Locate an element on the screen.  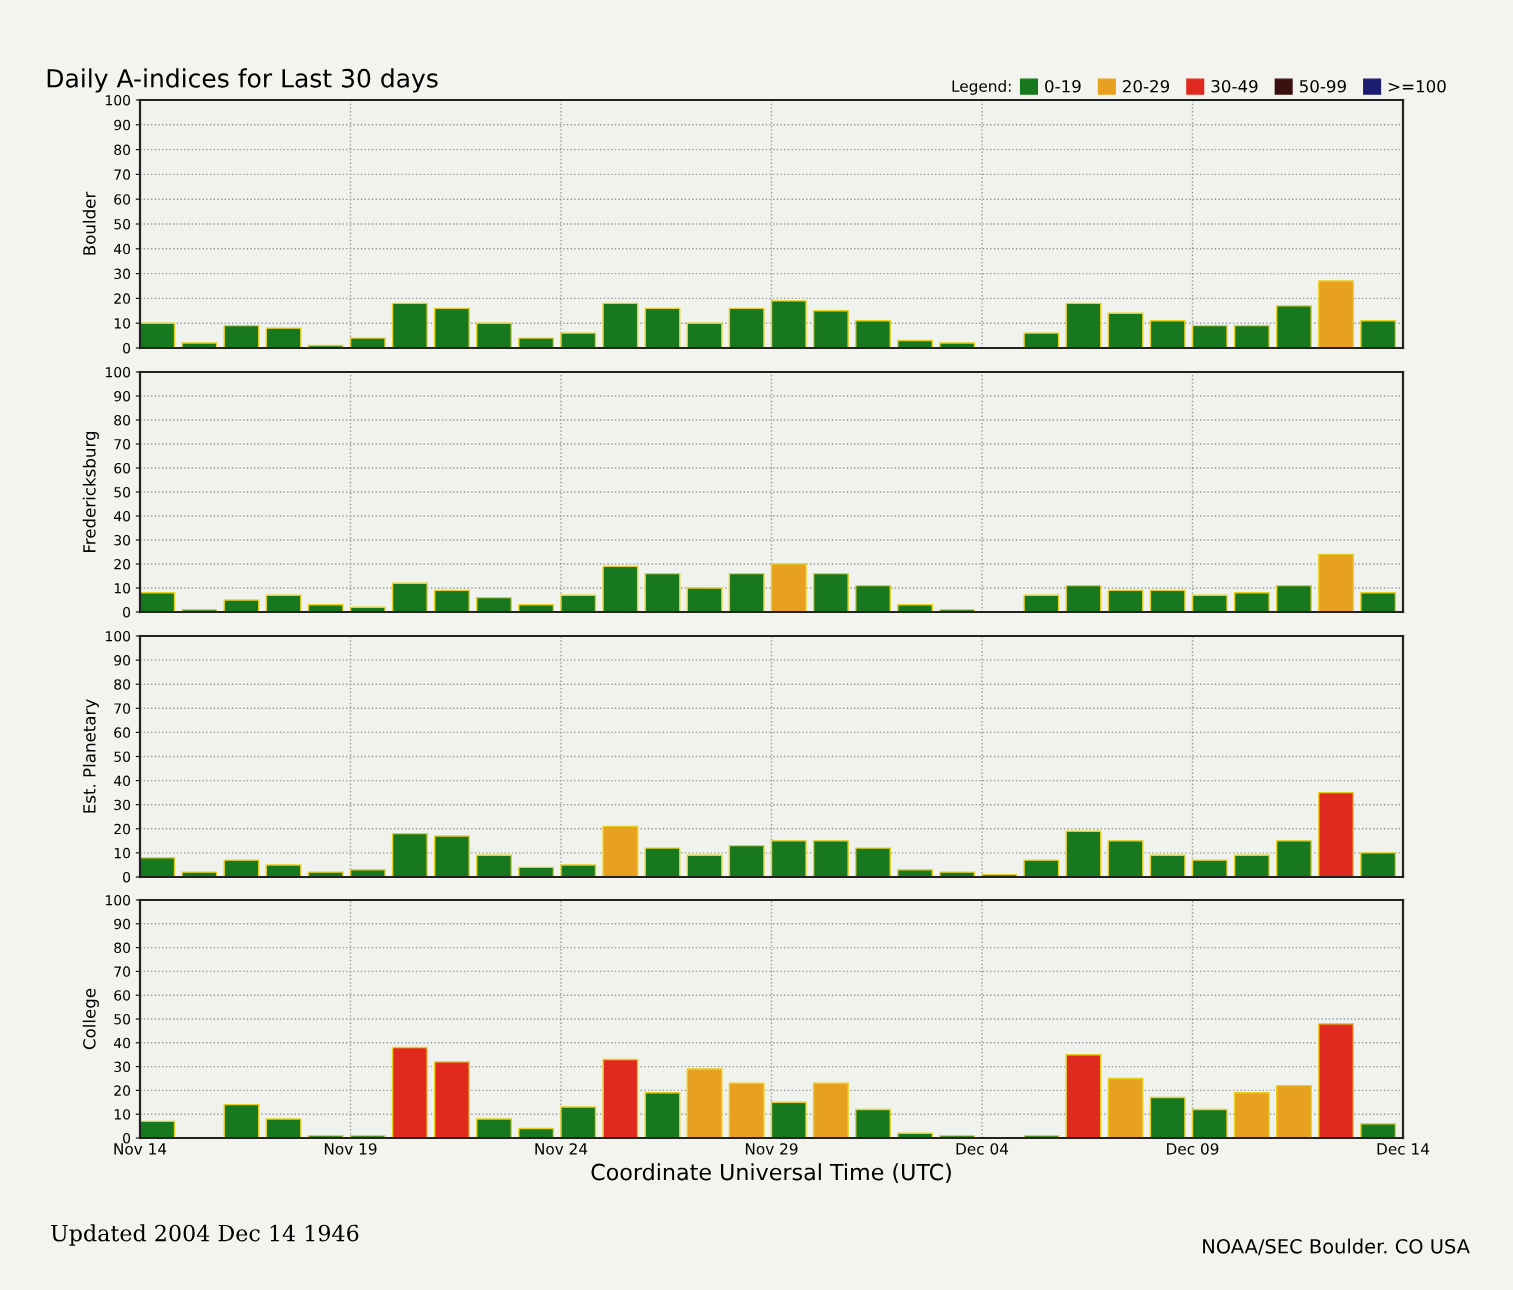
y-axis-title: Fredericksburg is located at coordinates (90, 491).